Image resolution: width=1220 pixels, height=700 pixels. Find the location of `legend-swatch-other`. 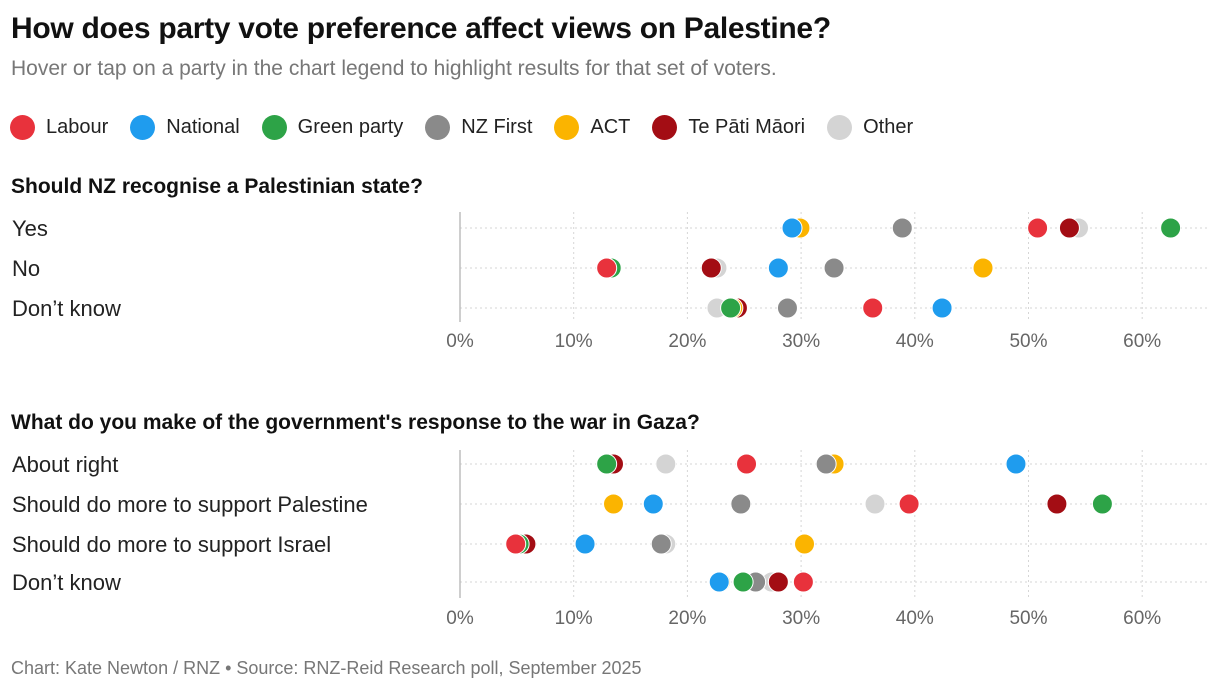

legend-swatch-other is located at coordinates (840, 127).